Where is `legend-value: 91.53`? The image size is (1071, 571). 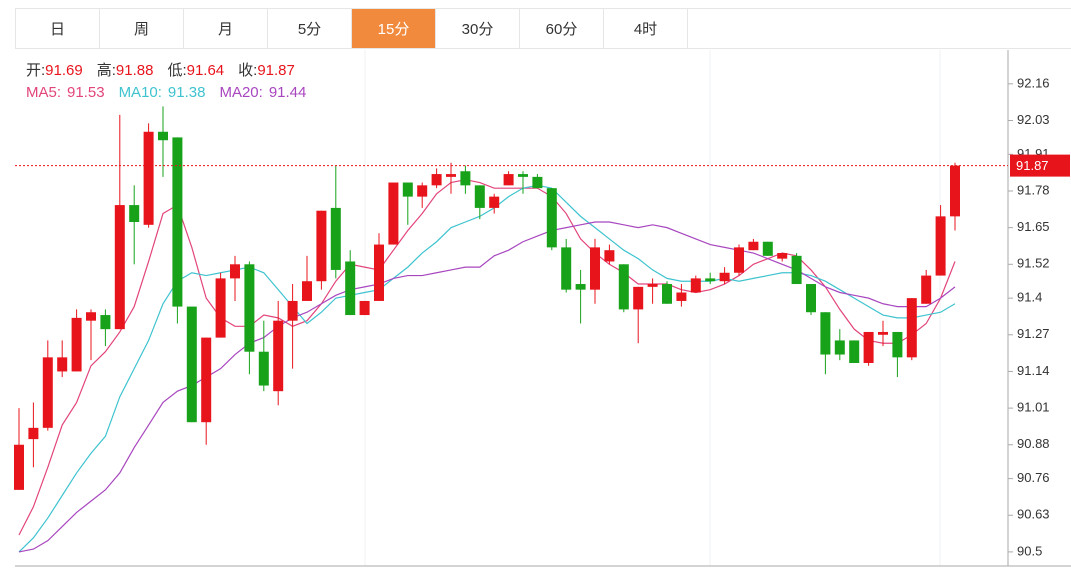
legend-value: 91.53 is located at coordinates (86, 92).